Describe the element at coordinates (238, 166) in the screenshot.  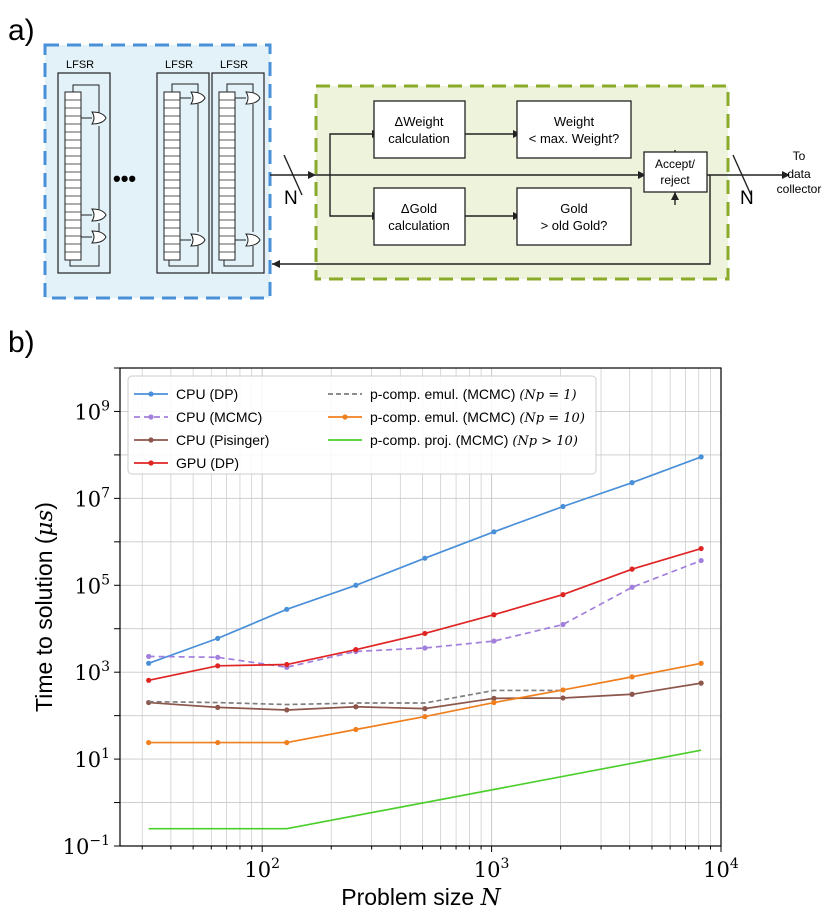
I see `lfsr-module-3: LFSR` at that location.